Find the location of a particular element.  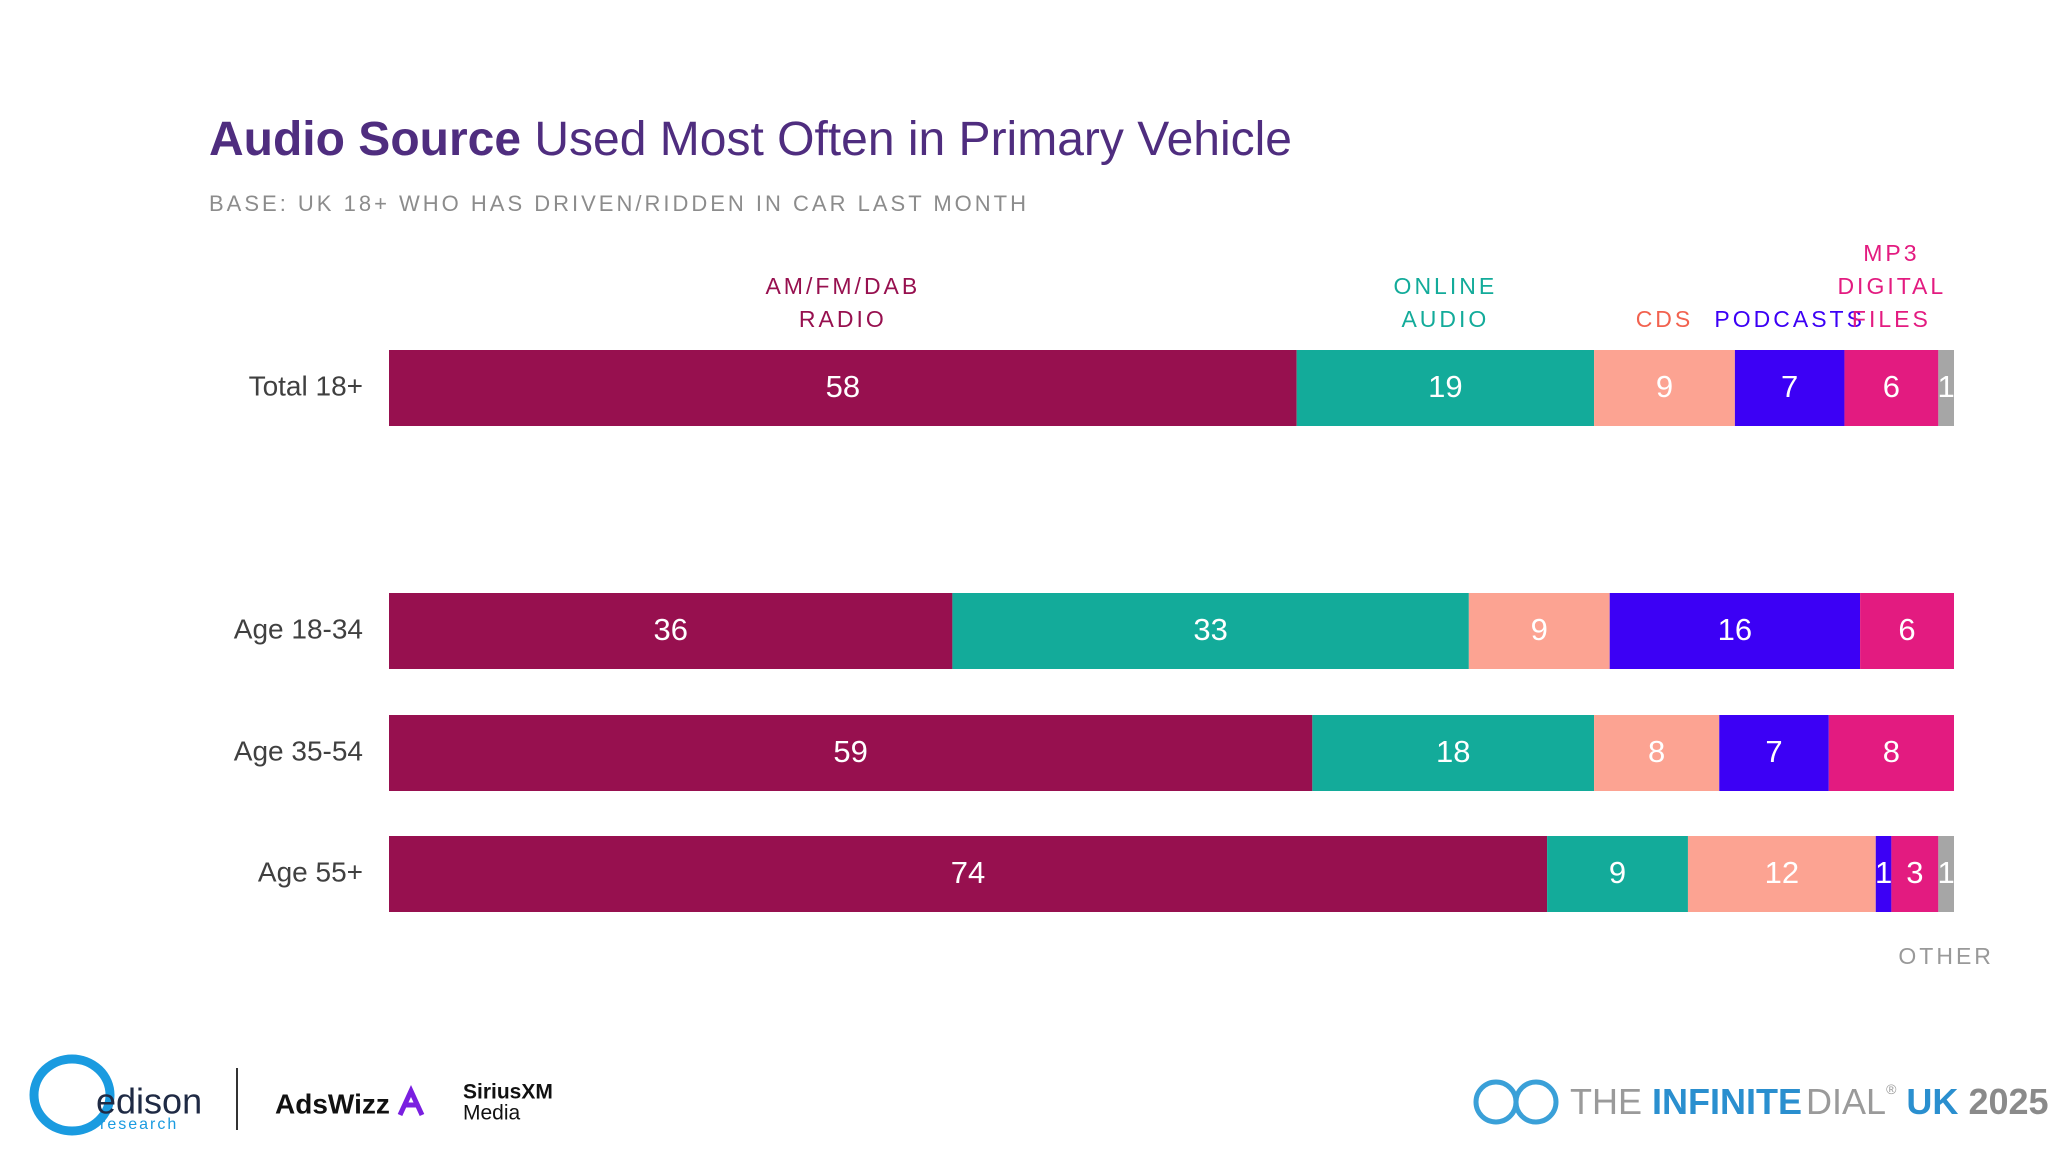

edison-text: edison is located at coordinates (149, 1101).